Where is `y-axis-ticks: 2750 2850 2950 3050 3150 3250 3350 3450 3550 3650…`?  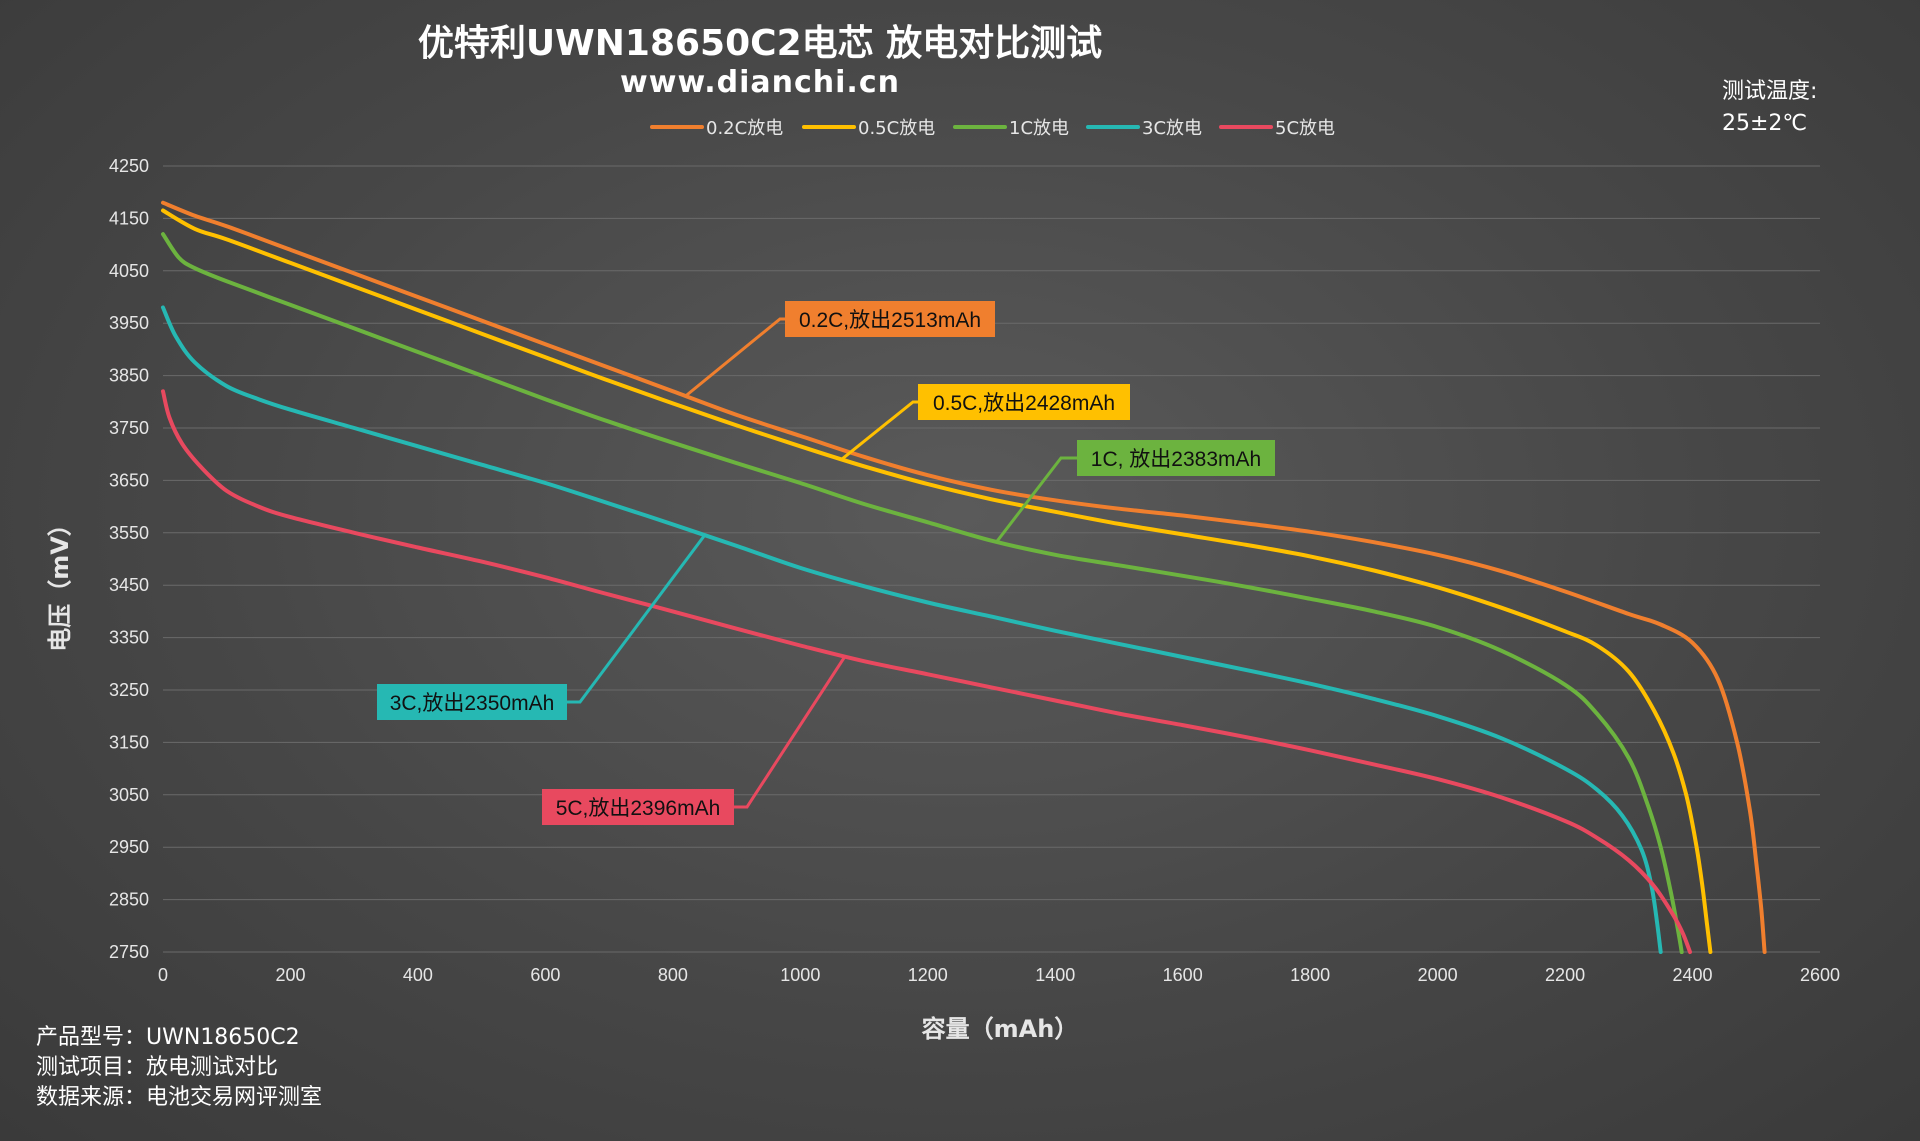 y-axis-ticks: 2750 2850 2950 3050 3150 3250 3350 3450 3550 3650… is located at coordinates (129, 559).